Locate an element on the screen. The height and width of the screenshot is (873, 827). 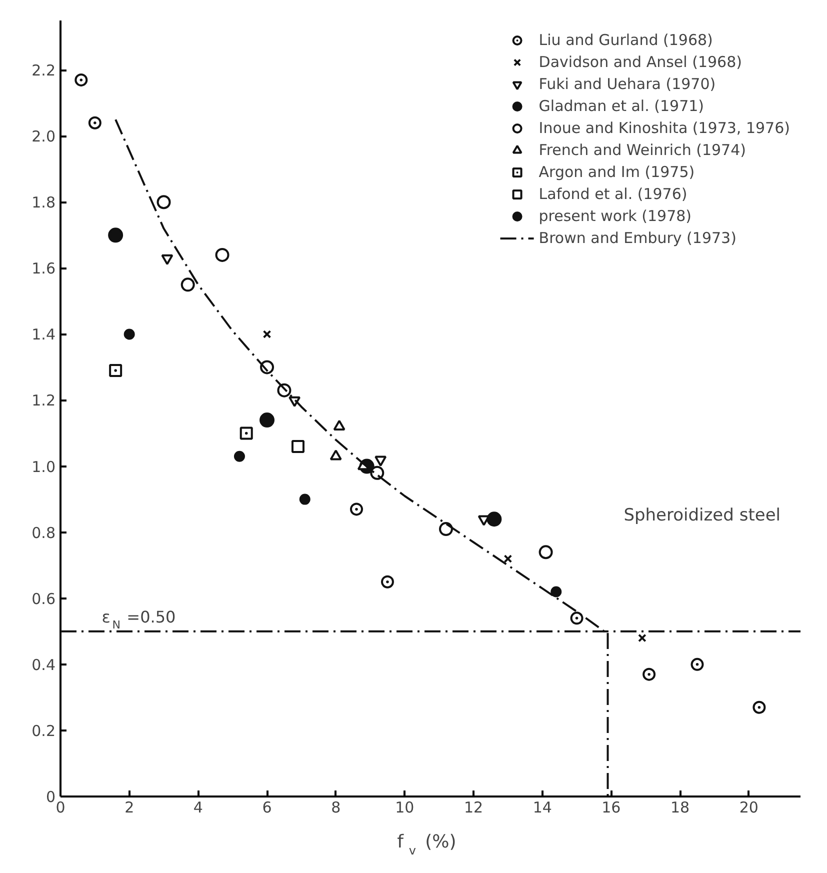
y-tick-label: 1.0 is located at coordinates (44, 467).